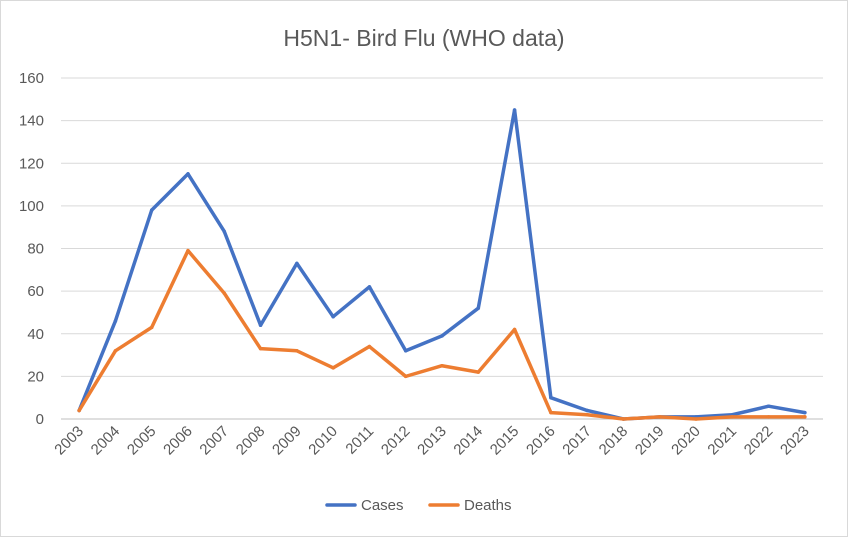  Describe the element at coordinates (488, 505) in the screenshot. I see `legend-label-deaths: Deaths` at that location.